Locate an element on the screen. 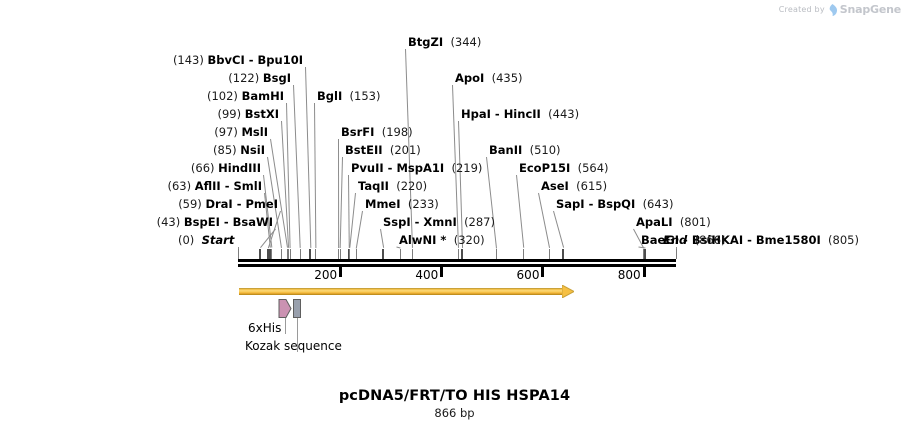  enzyme-name: HincII is located at coordinates (522, 114).